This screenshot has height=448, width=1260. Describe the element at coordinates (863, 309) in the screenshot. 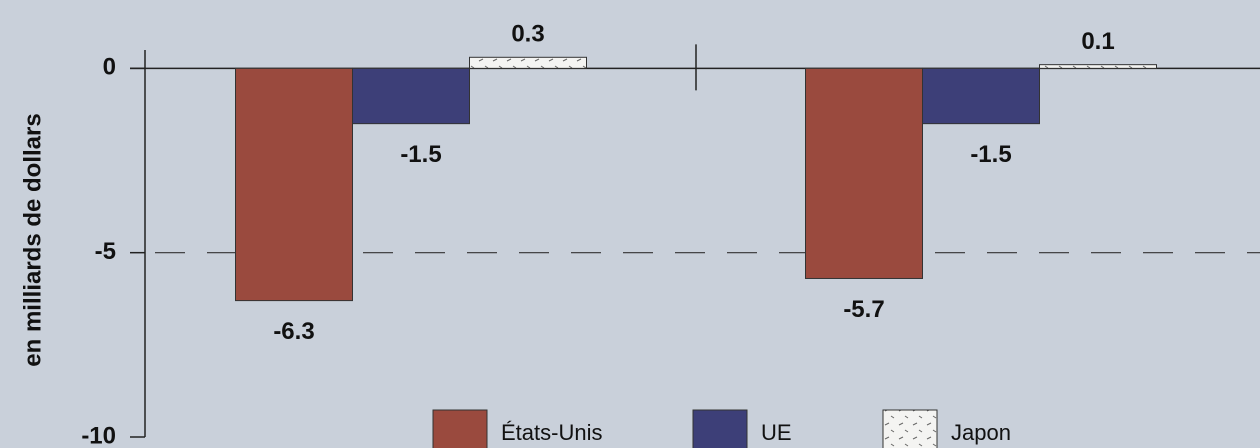

I see `value-label: -5.7` at that location.